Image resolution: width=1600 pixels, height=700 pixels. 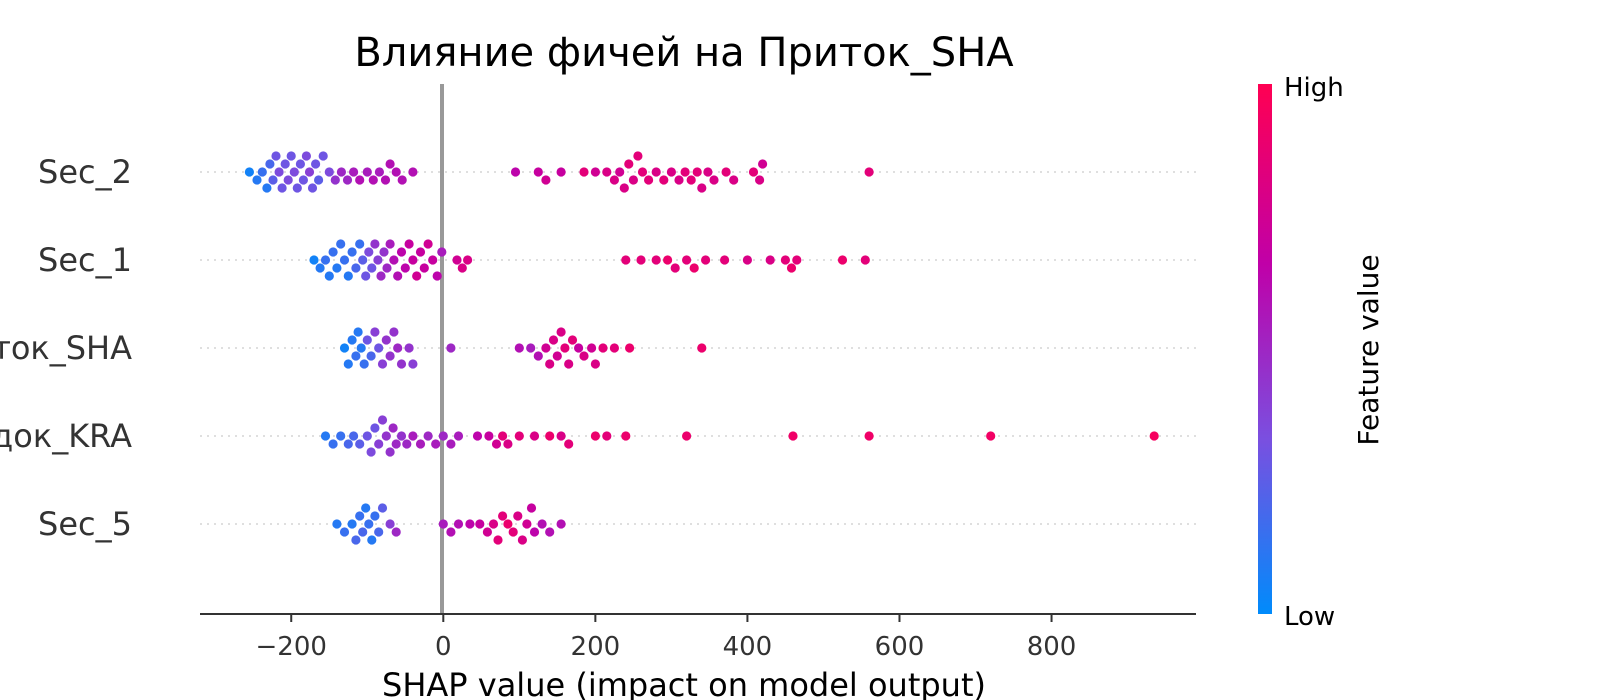 I want to click on x-tick-label: 400, so click(x=748, y=647).